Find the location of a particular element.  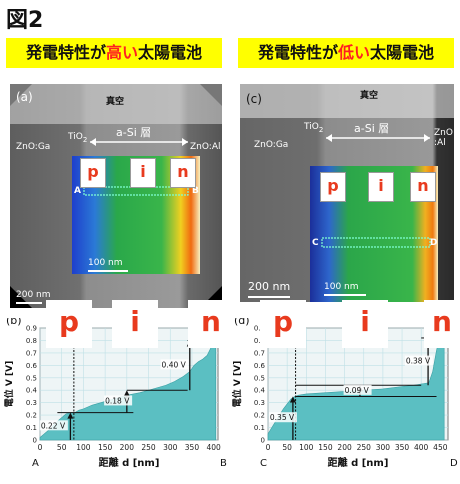

y-tick-label: 0.4 is located at coordinates (260, 391).